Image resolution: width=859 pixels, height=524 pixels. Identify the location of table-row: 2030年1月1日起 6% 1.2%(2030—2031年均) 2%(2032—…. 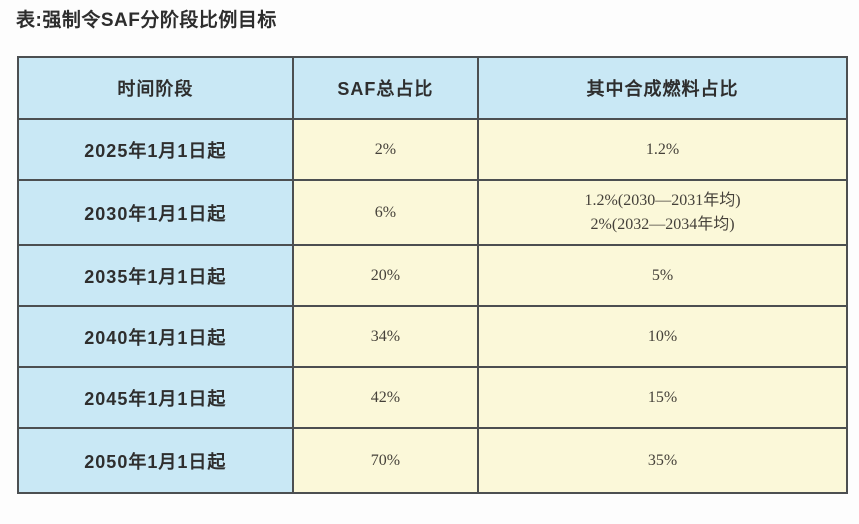
(432, 212).